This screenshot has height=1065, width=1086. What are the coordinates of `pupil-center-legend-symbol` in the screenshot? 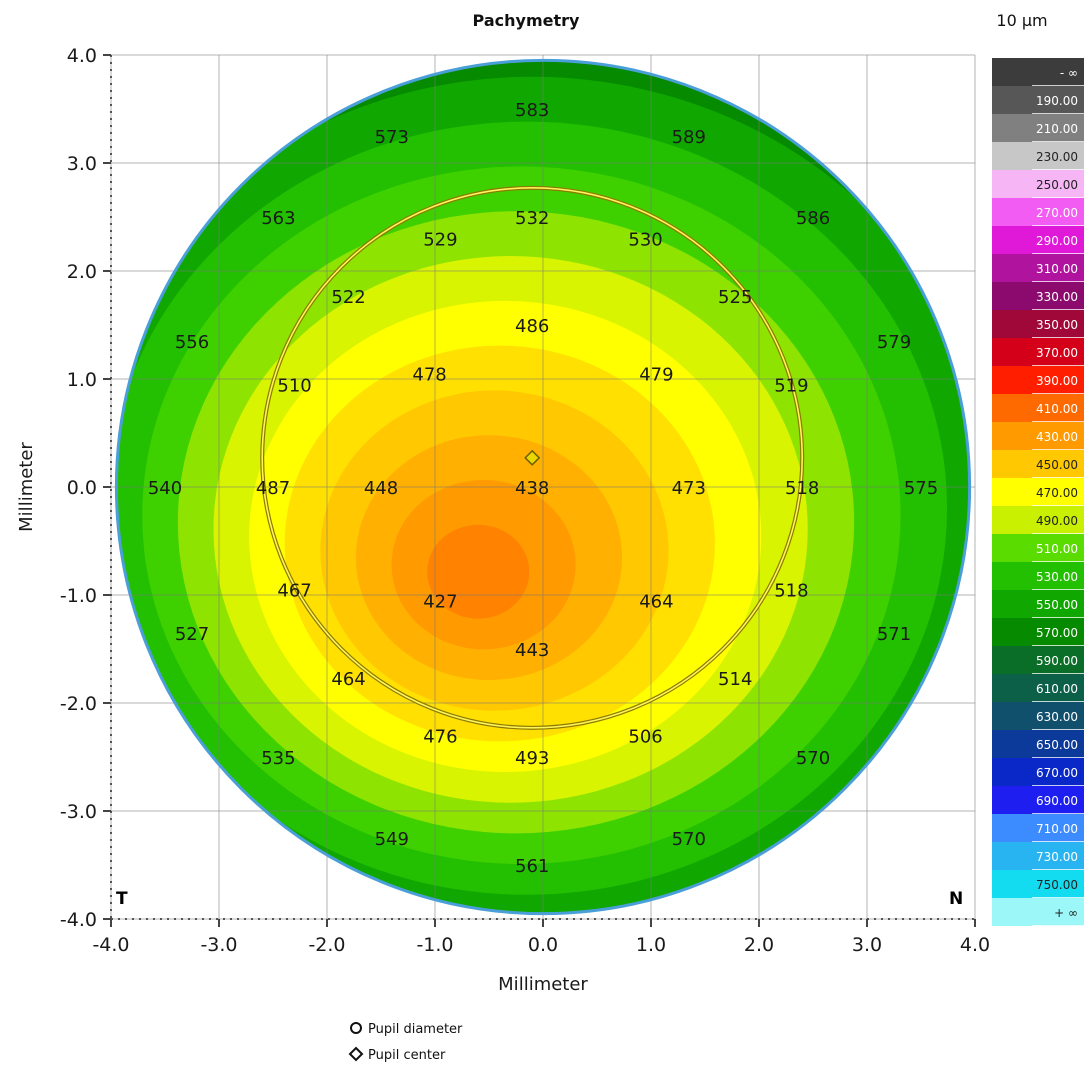 It's located at (356, 1054).